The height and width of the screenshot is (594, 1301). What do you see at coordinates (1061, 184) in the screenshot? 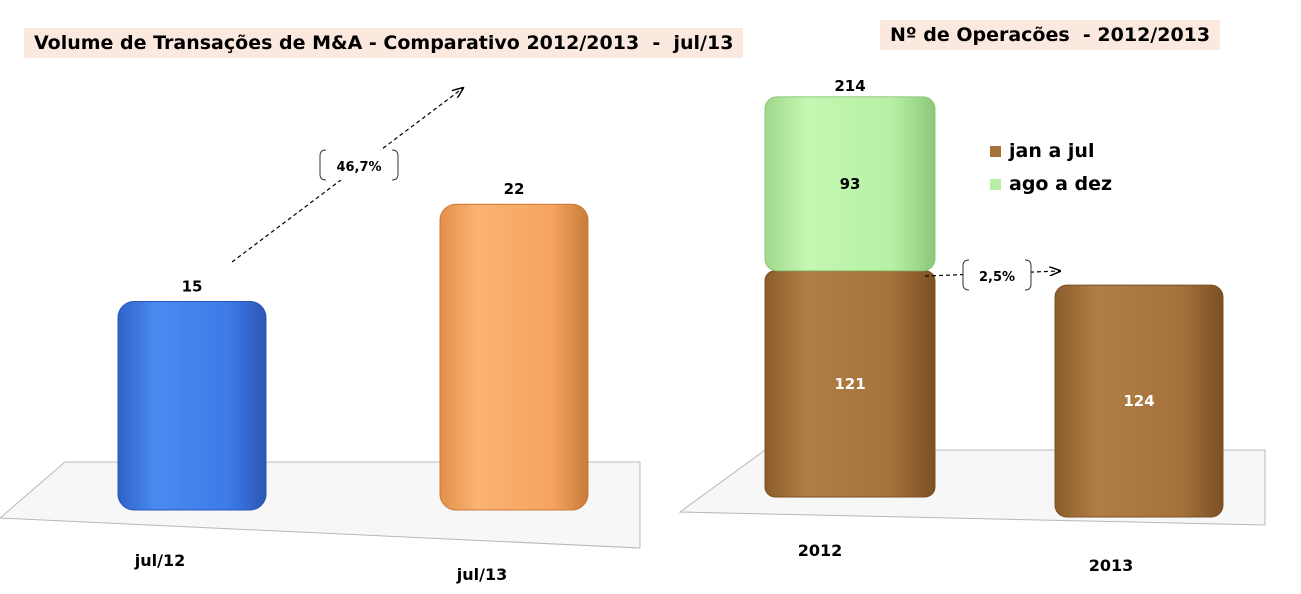
I see `legend-label-ago-a-dez: ago a dez` at bounding box center [1061, 184].